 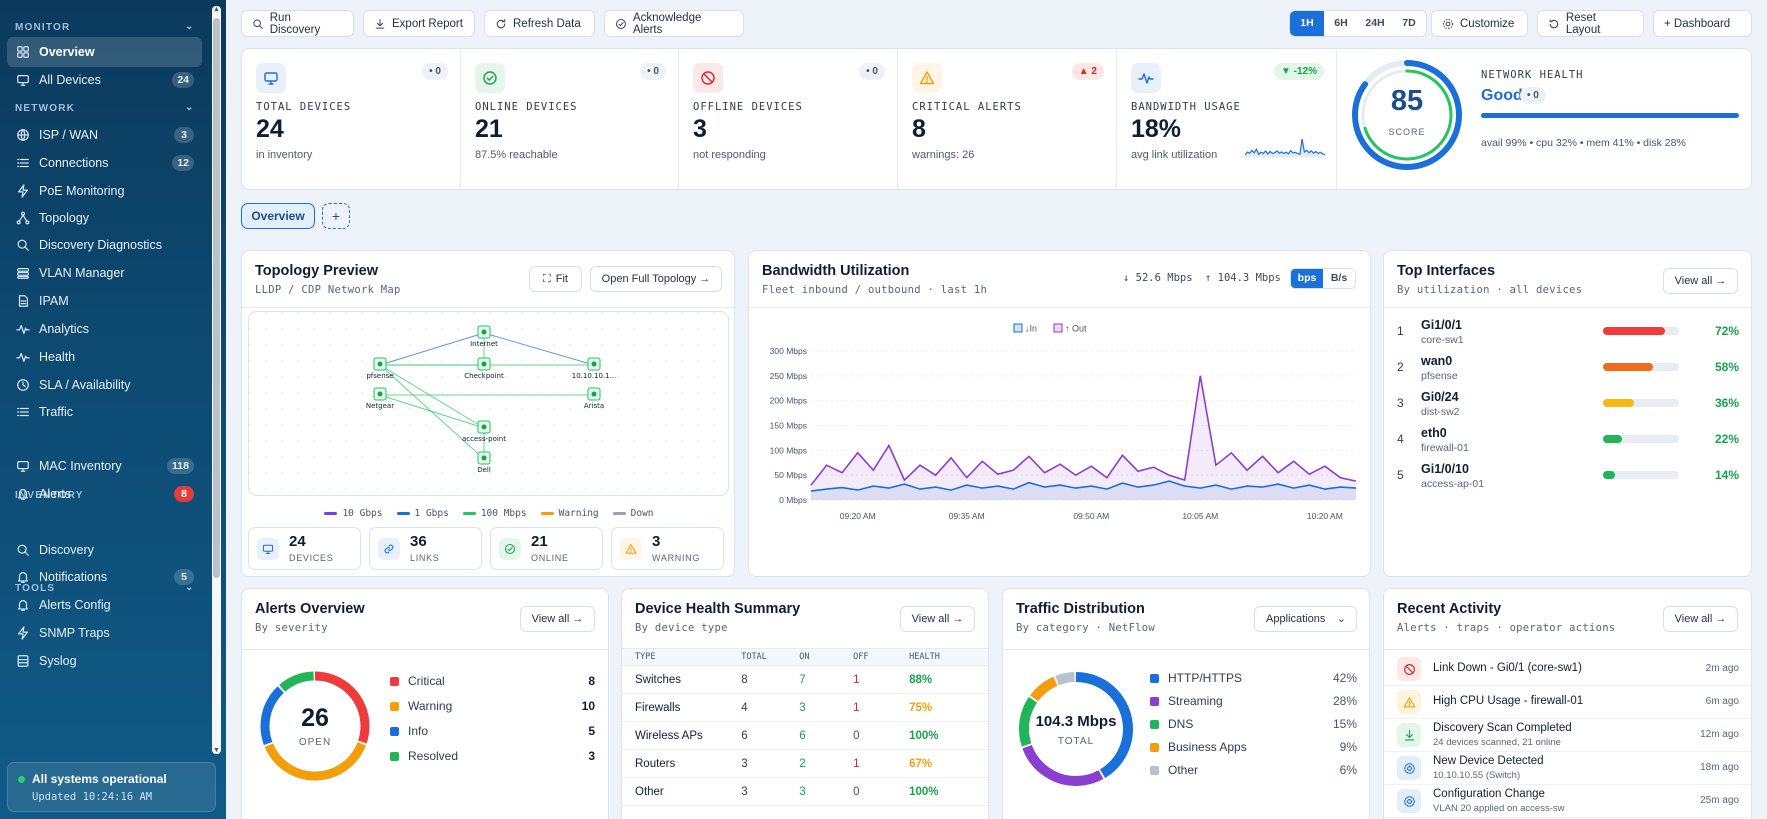 What do you see at coordinates (216, 298) in the screenshot?
I see `sidebar-scrollbar-thumb` at bounding box center [216, 298].